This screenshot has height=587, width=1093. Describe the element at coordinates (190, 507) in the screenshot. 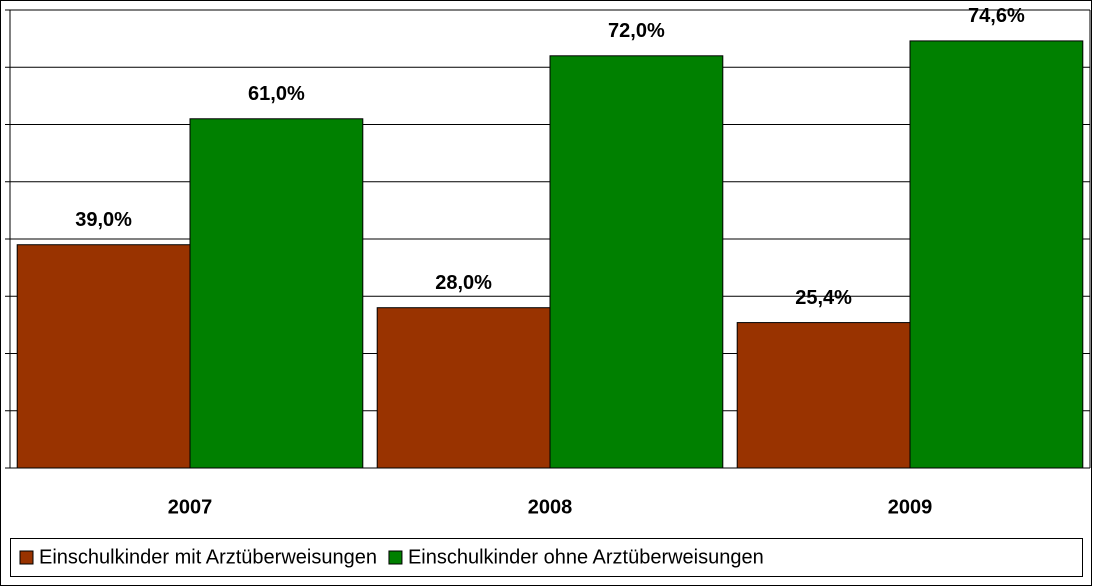

I see `x-tick-label: 2007` at that location.